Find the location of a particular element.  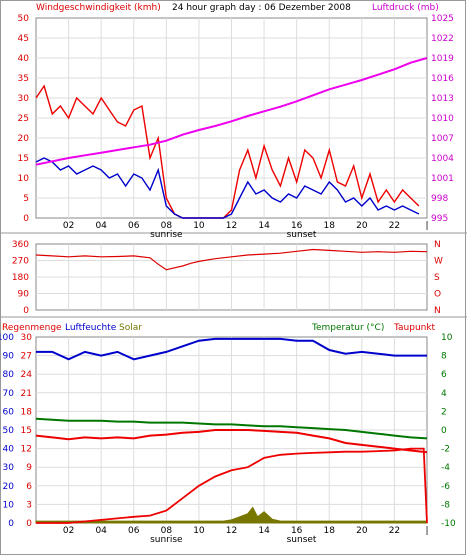

rain-line is located at coordinates (232, 485).